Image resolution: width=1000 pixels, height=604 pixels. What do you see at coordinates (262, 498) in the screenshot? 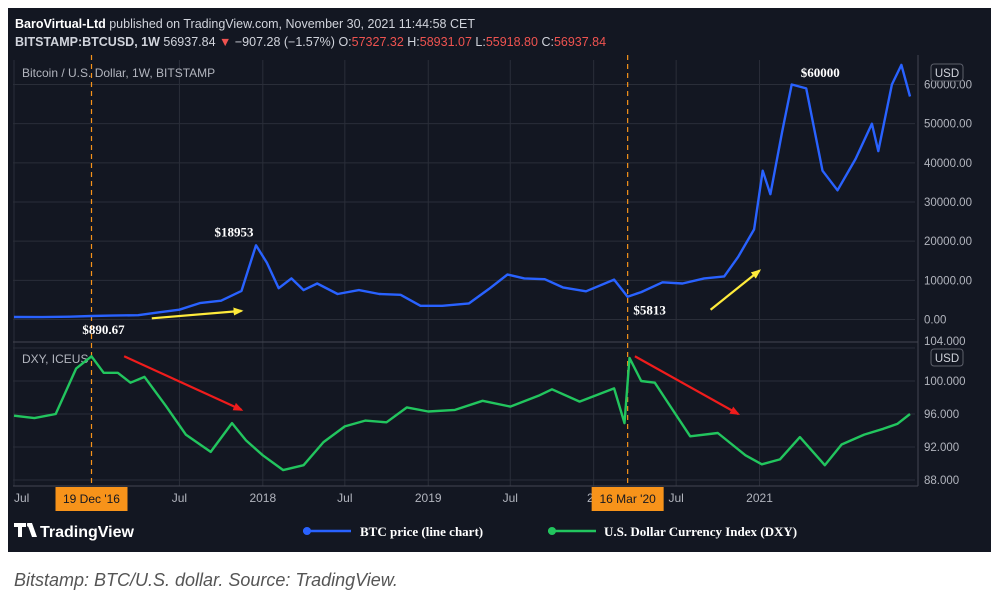
I see `x-tick-label: 2018` at bounding box center [262, 498].